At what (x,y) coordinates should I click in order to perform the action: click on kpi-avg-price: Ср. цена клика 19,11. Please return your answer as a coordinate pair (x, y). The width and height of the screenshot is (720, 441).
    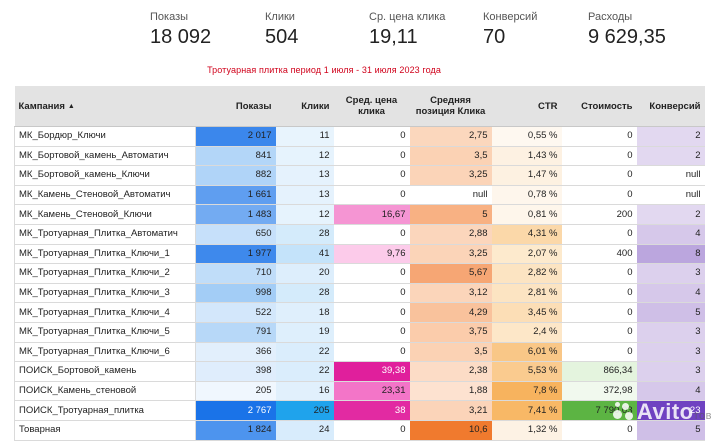
    Looking at the image, I should click on (407, 29).